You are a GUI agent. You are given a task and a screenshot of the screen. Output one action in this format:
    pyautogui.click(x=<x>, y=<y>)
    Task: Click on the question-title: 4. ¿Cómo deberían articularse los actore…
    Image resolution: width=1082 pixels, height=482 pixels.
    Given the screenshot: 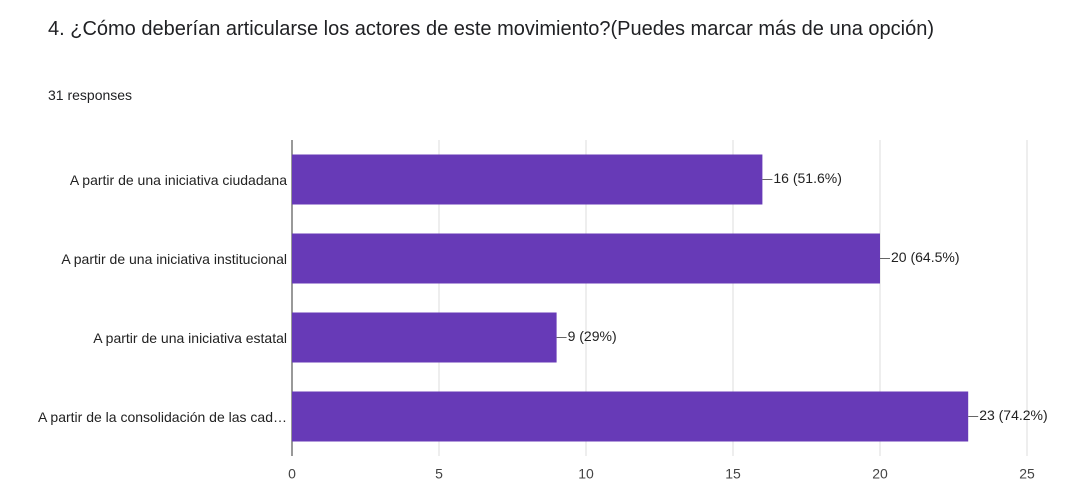 What is the action you would take?
    pyautogui.click(x=491, y=29)
    